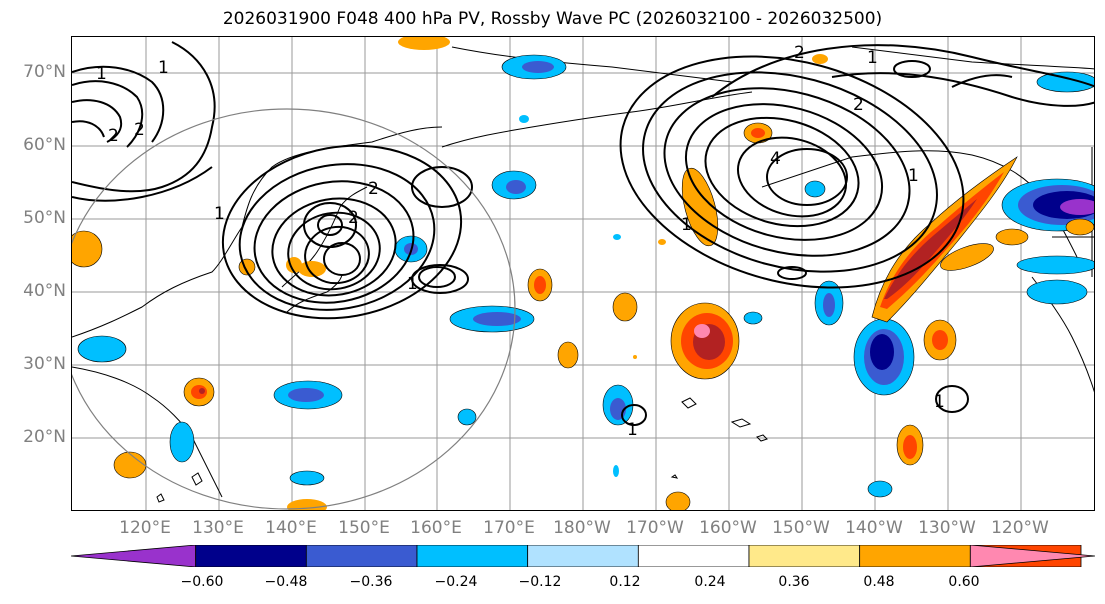 This screenshot has height=604, width=1105. Describe the element at coordinates (655, 528) in the screenshot. I see `lon-label-170w: 170°W` at that location.